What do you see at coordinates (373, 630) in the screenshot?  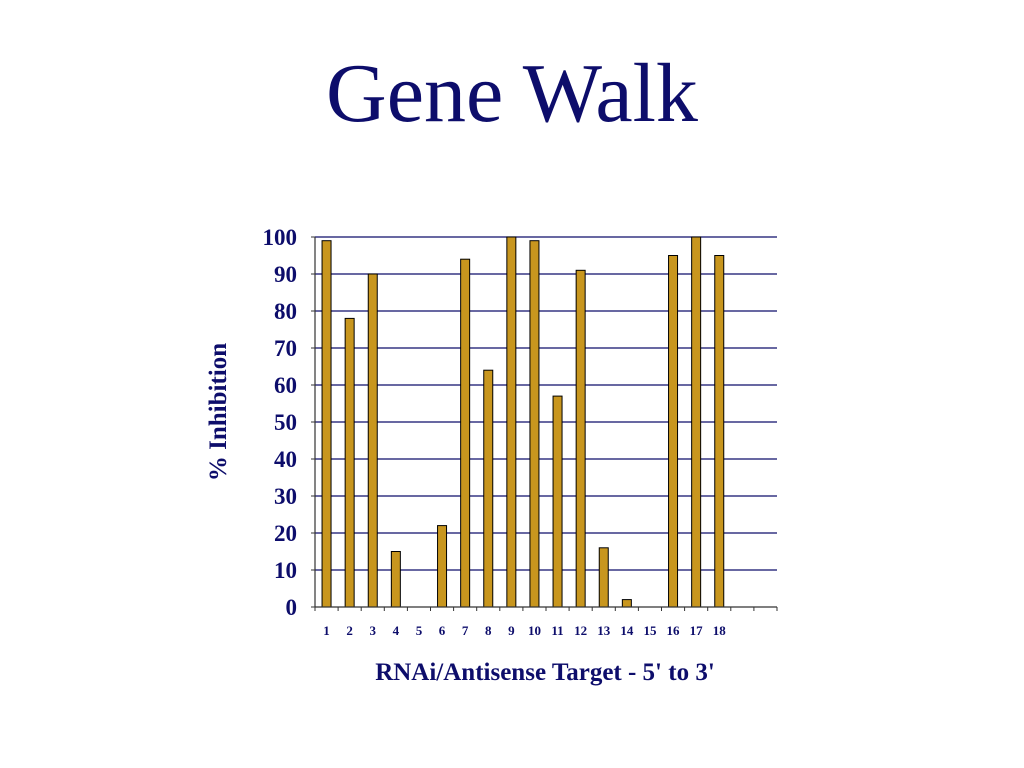 I see `x-tick-label: 3` at bounding box center [373, 630].